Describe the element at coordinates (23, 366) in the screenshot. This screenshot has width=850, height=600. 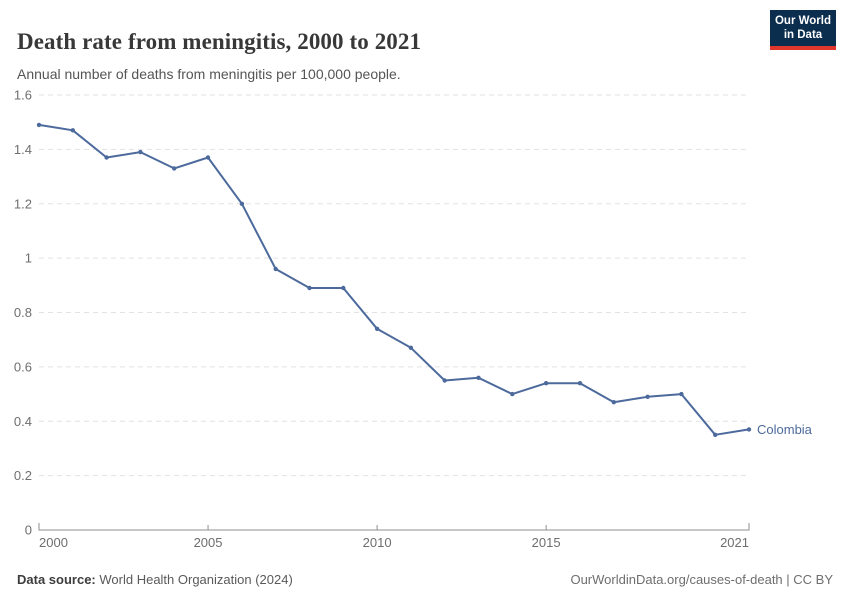
I see `y-tick-label: 0.6` at that location.